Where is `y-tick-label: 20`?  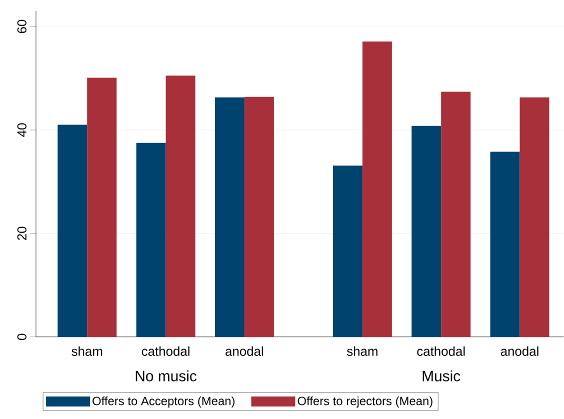
y-tick-label: 20 is located at coordinates (21, 233).